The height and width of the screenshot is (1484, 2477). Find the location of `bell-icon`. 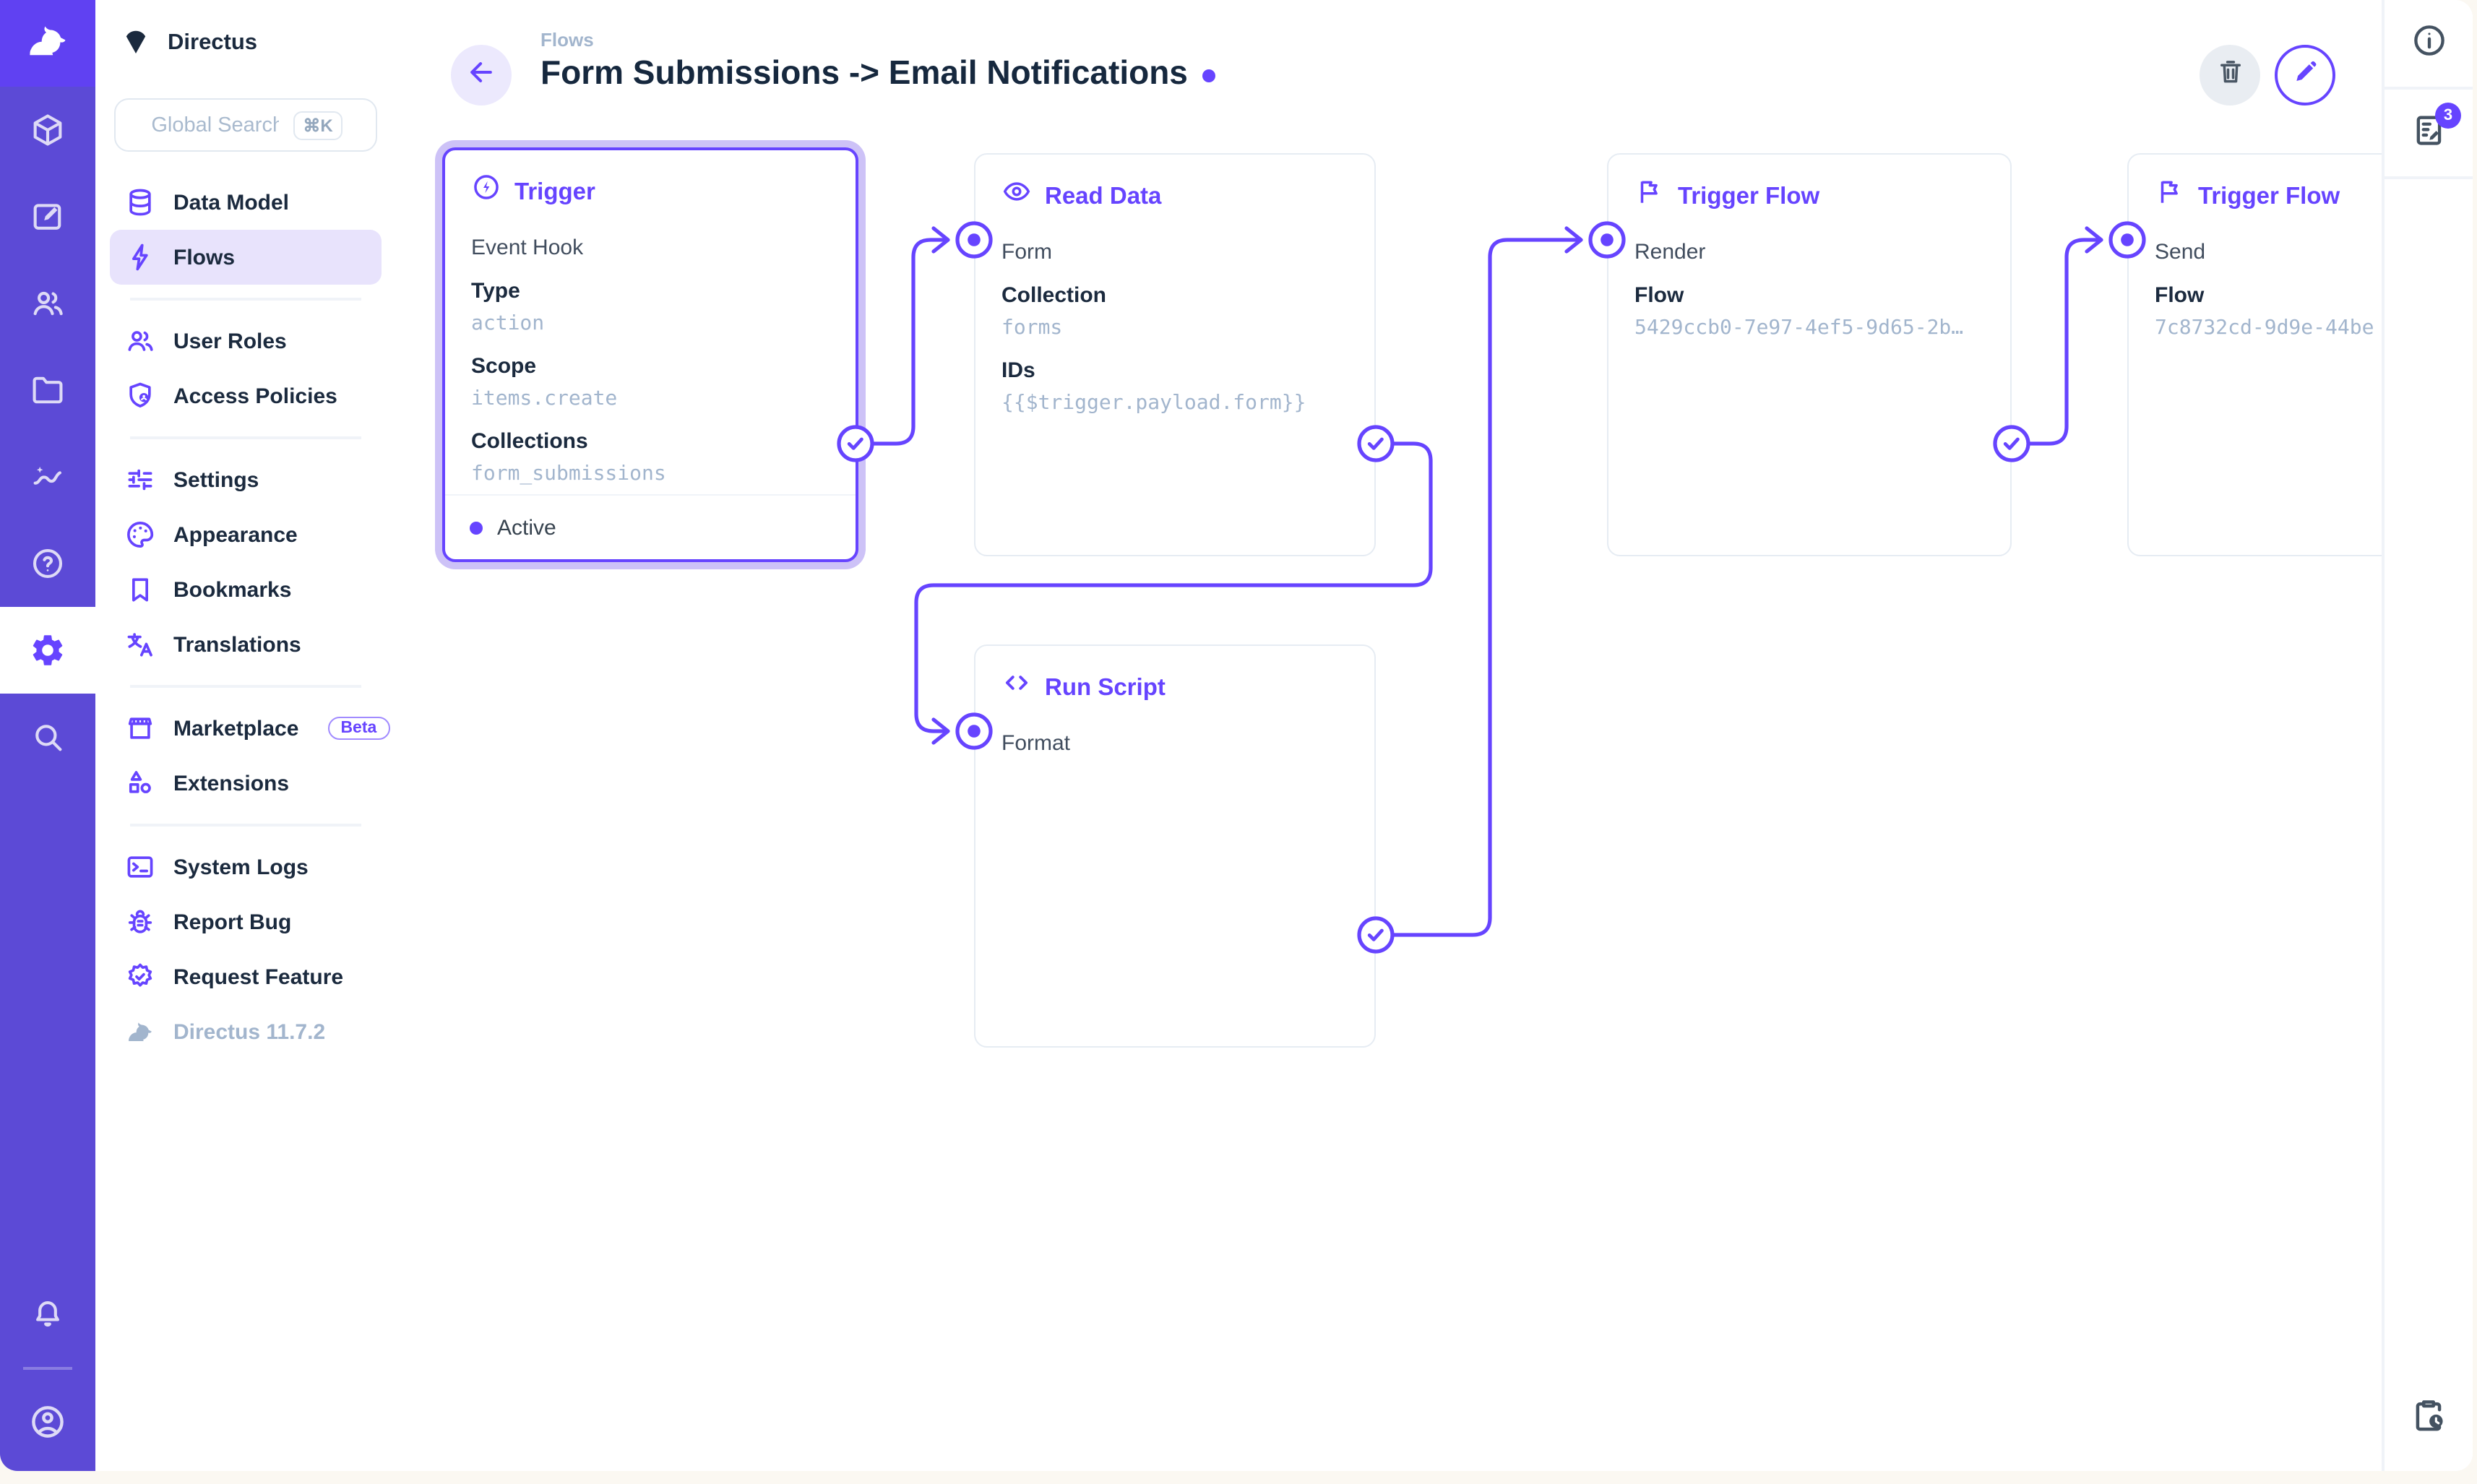

bell-icon is located at coordinates (47, 1315).